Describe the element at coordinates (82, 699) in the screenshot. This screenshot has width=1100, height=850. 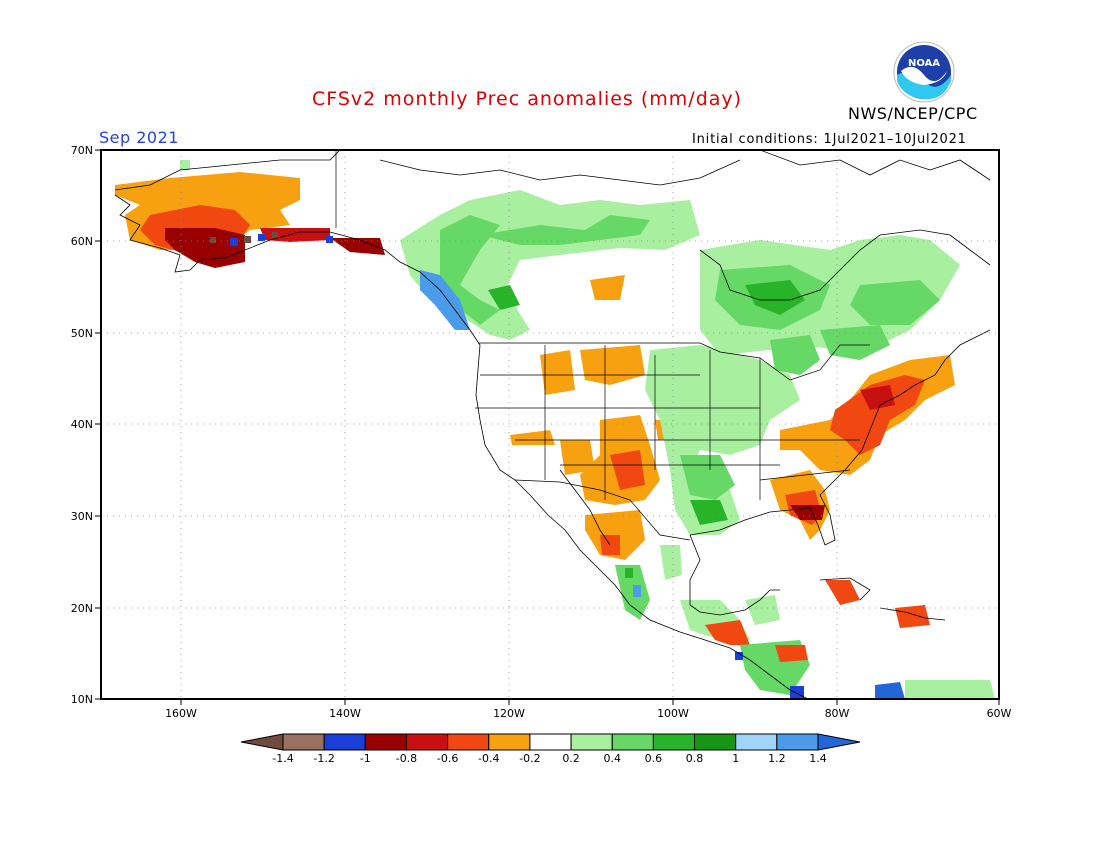
I see `lat-label: 10N` at that location.